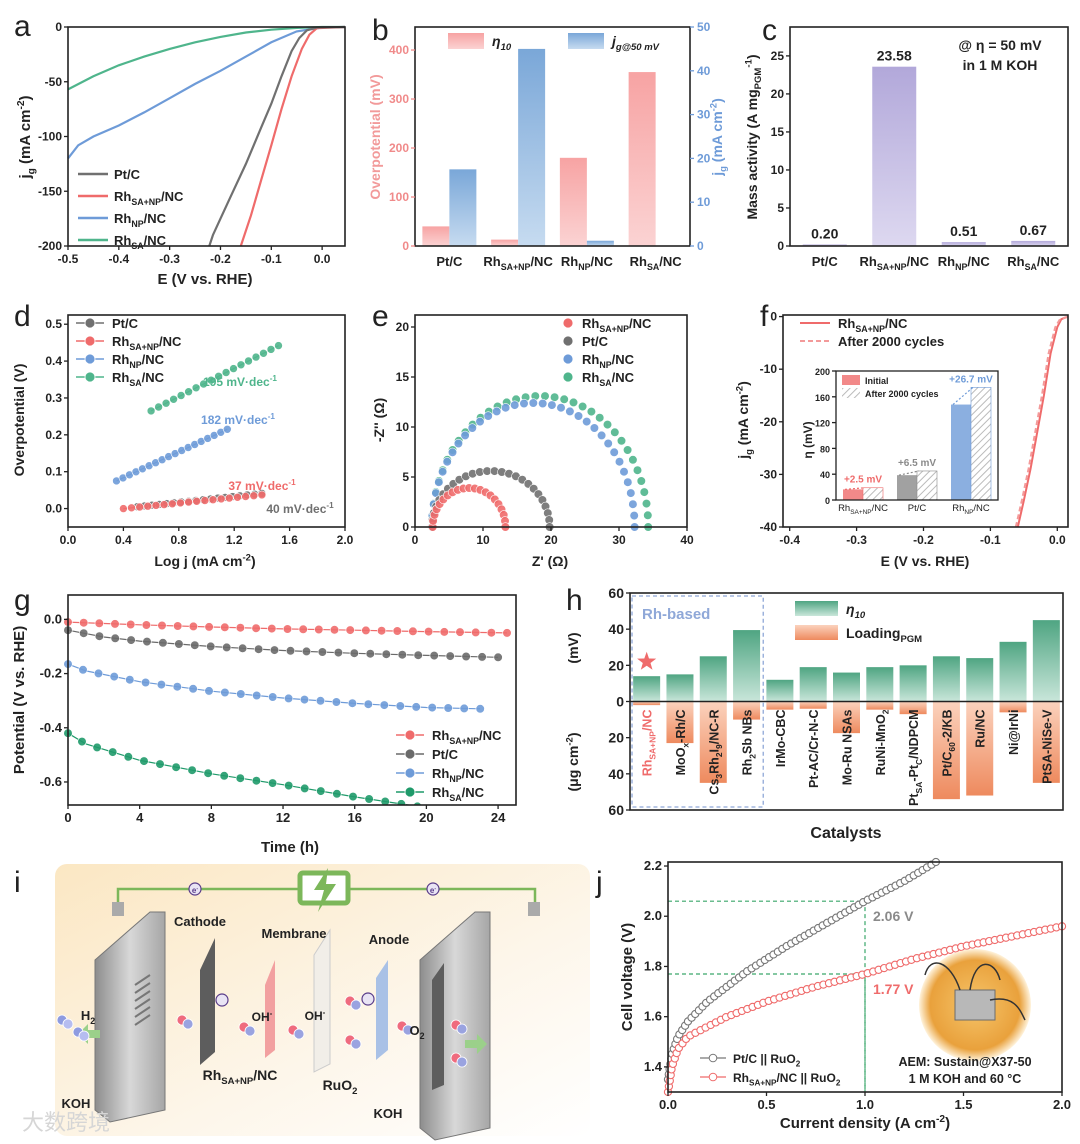 The width and height of the screenshot is (1080, 1144). I want to click on cathode-catalyst-label: RhSA+NP/NC, so click(240, 1077).